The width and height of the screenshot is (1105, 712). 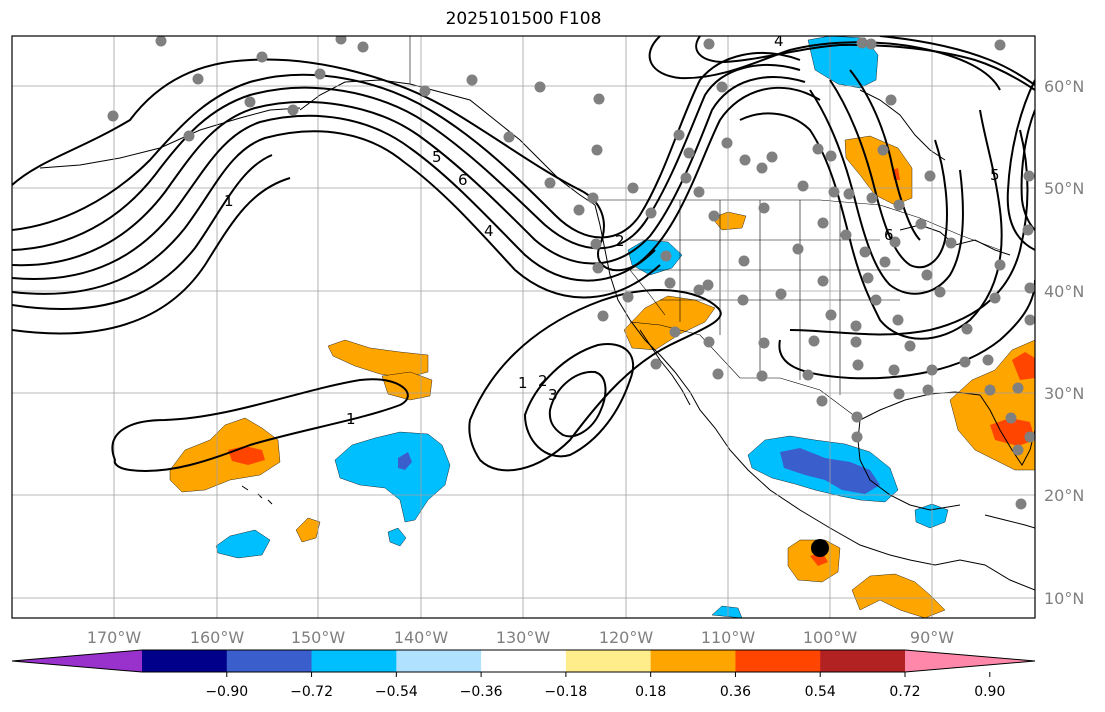 What do you see at coordinates (820, 692) in the screenshot?
I see `colorbar-tick-label: 0.54` at bounding box center [820, 692].